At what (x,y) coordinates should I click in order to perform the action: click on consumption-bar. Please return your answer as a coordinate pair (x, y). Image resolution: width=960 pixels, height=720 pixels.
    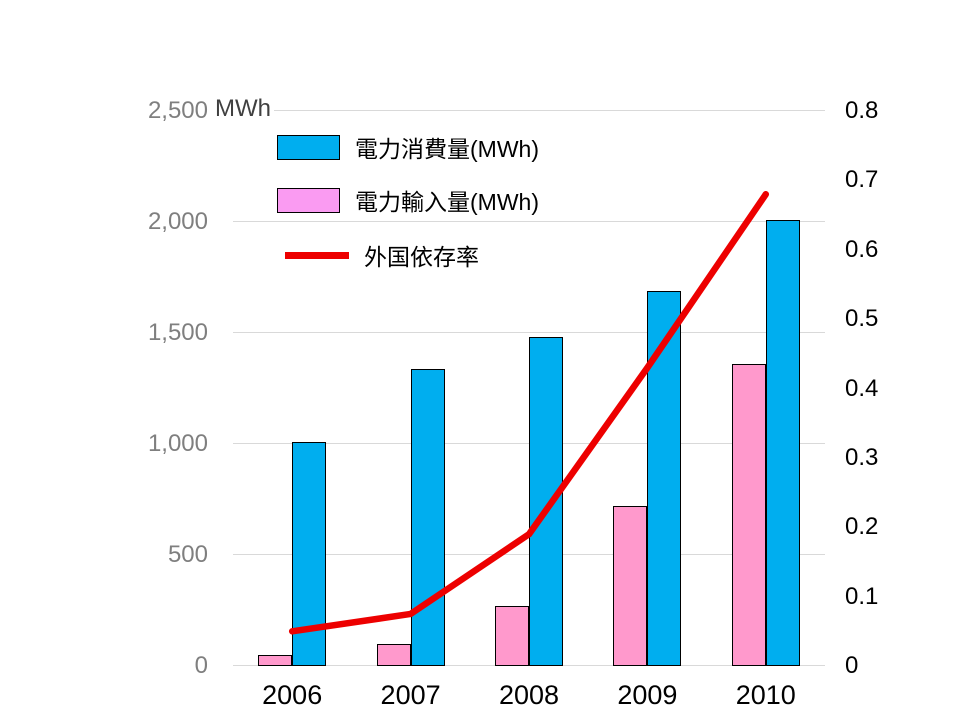
    Looking at the image, I should click on (782, 442).